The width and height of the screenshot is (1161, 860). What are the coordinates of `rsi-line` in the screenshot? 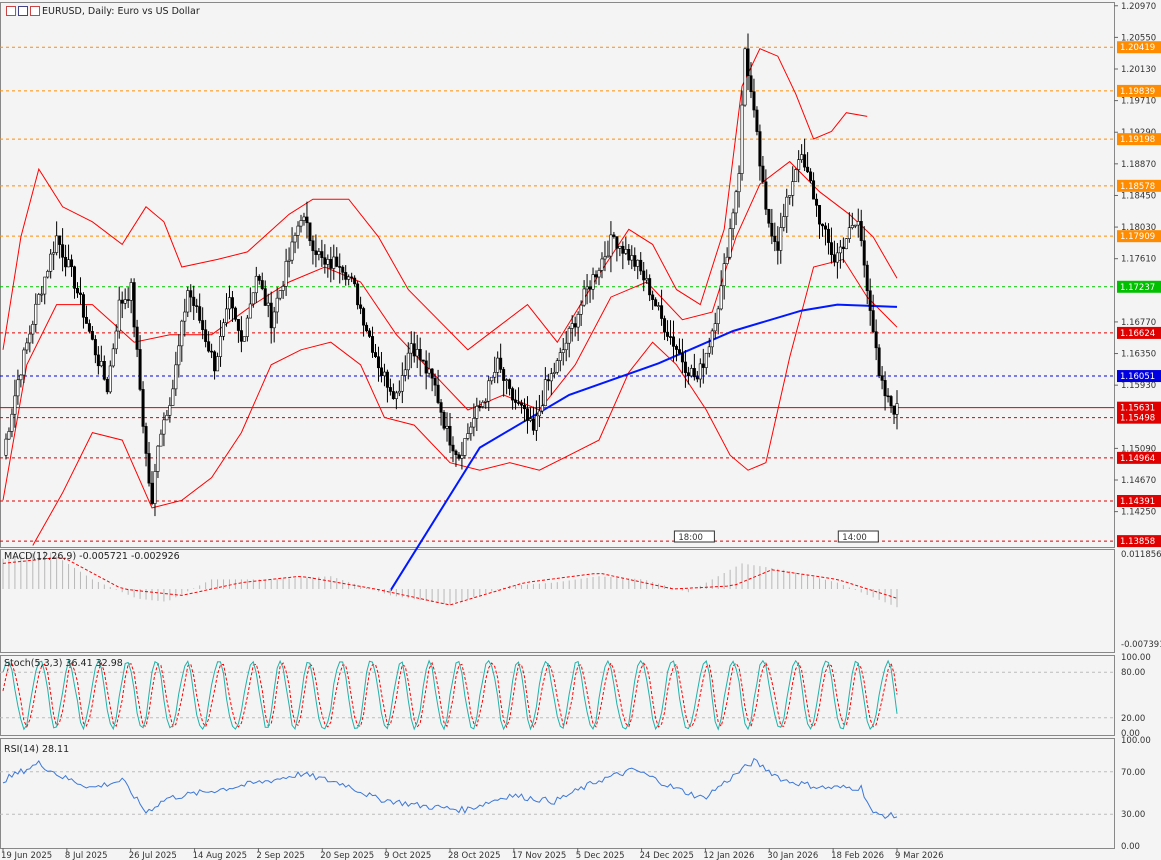 It's located at (450, 788).